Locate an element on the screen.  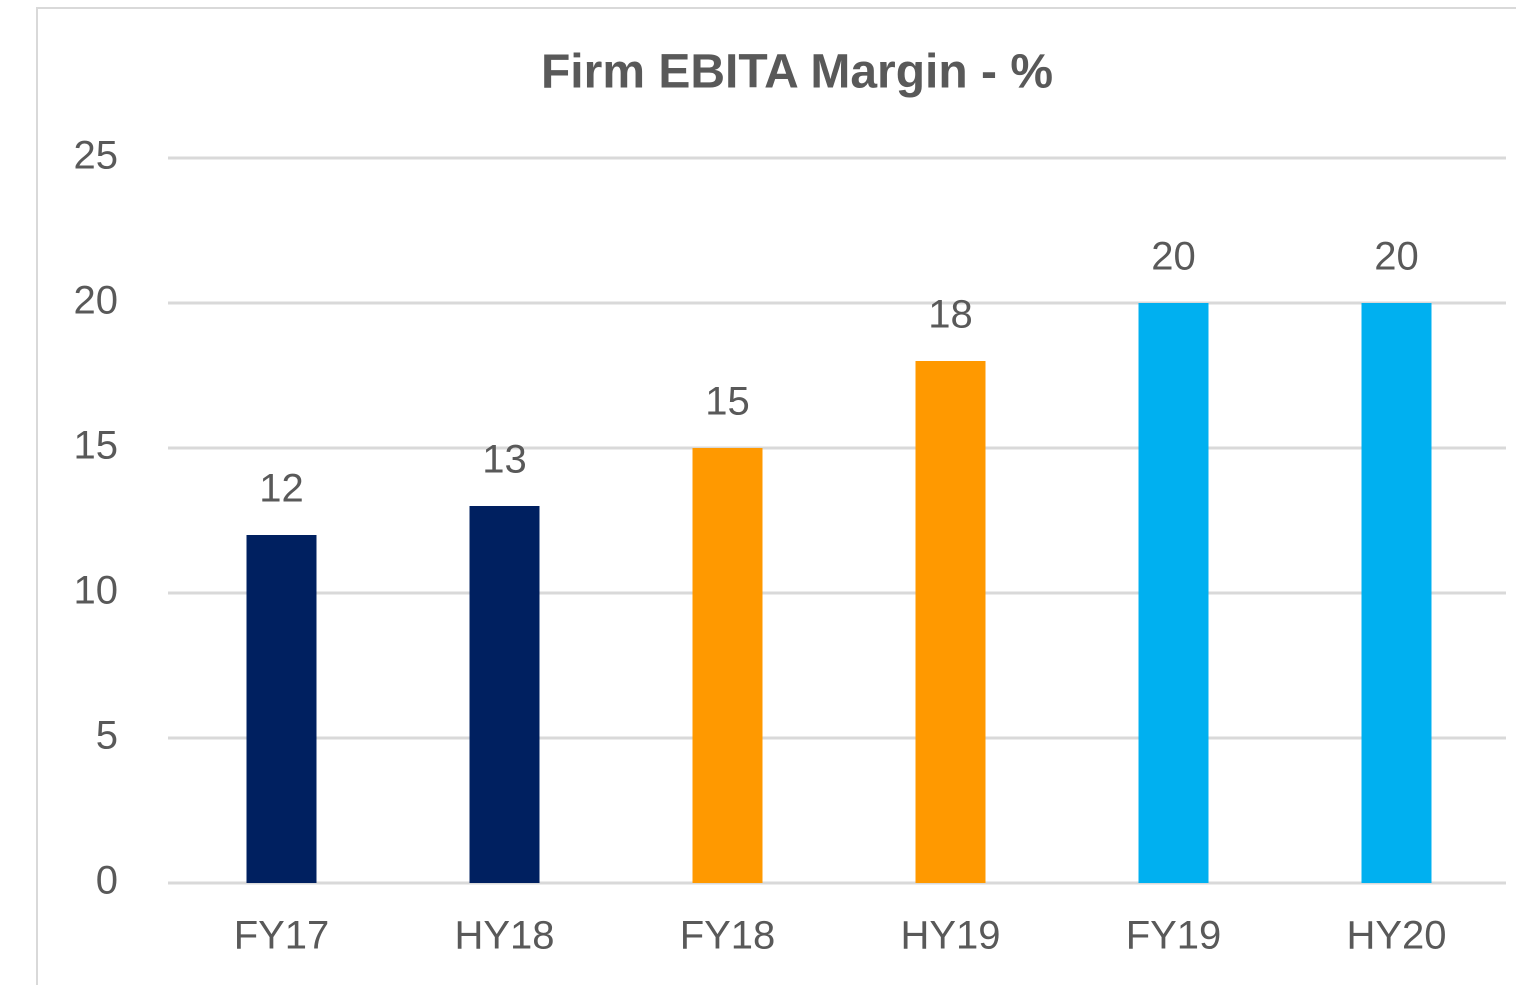
y-tick-label: 0 is located at coordinates (107, 881).